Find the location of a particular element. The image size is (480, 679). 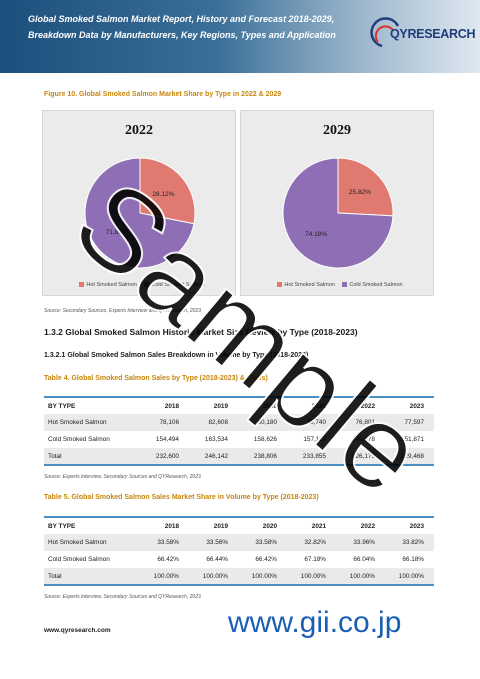

pie-svg-2029: 25.82% 74.18% is located at coordinates (338, 213).